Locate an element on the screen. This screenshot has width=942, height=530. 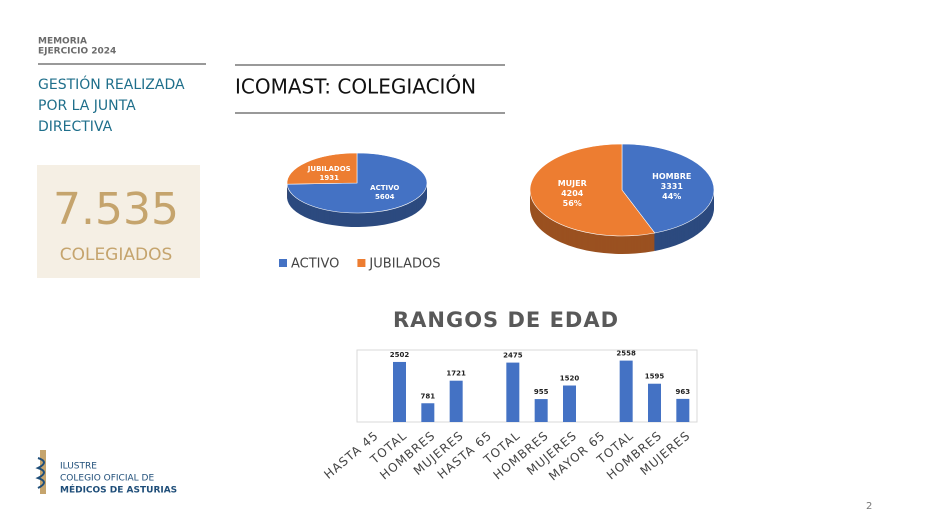
header-line: MEMORIA is located at coordinates (62, 42).